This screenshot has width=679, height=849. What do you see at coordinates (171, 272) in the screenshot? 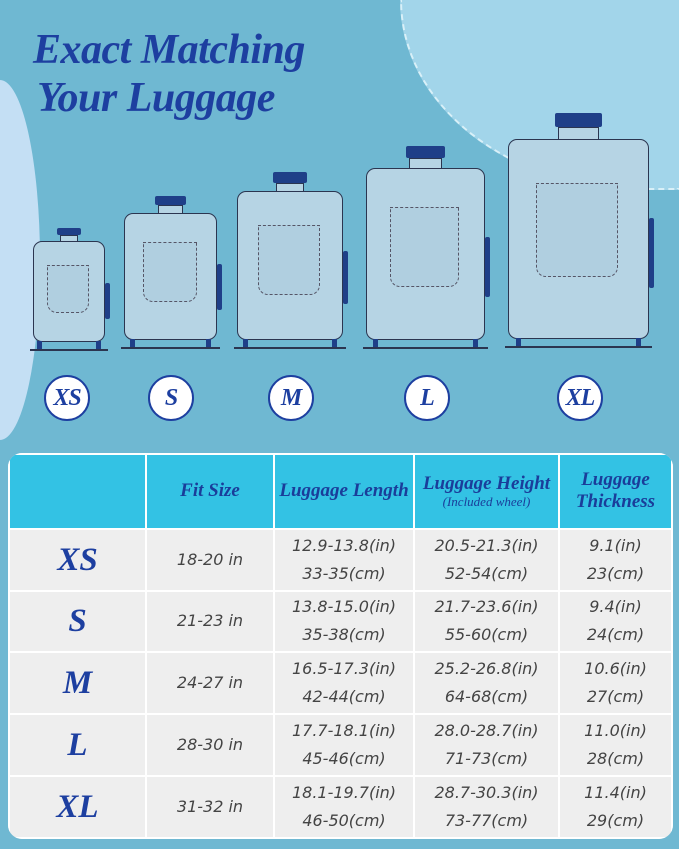
I see `luggage-s-icon` at bounding box center [171, 272].